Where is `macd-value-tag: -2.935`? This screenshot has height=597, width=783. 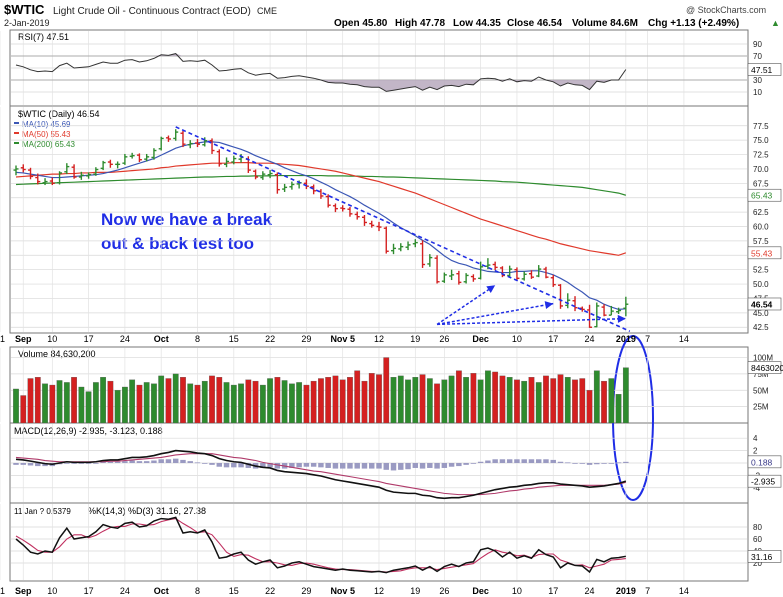
macd-value-tag: -2.935 is located at coordinates (763, 482).